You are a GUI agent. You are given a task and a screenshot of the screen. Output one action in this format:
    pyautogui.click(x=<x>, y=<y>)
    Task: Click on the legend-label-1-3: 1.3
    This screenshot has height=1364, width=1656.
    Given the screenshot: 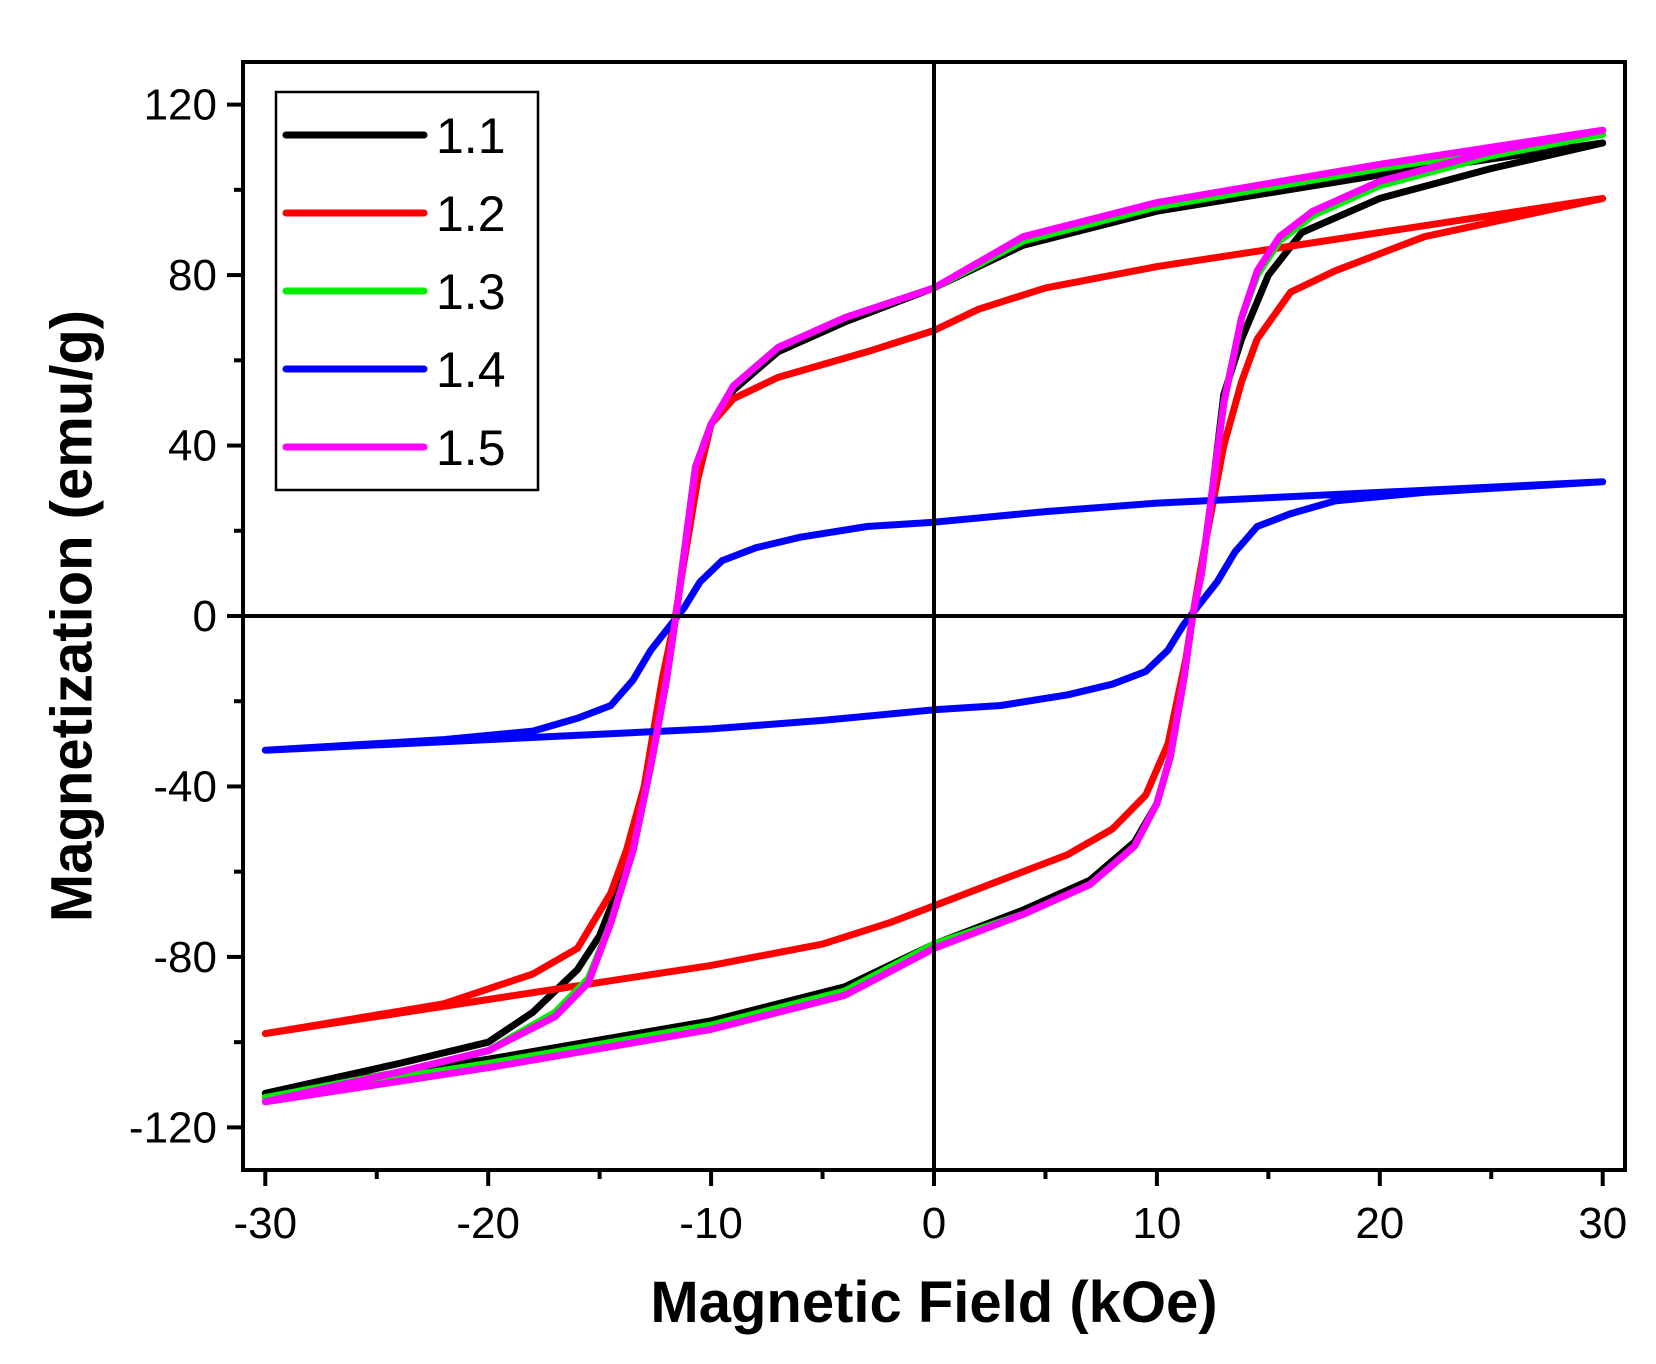 What is the action you would take?
    pyautogui.click(x=471, y=292)
    